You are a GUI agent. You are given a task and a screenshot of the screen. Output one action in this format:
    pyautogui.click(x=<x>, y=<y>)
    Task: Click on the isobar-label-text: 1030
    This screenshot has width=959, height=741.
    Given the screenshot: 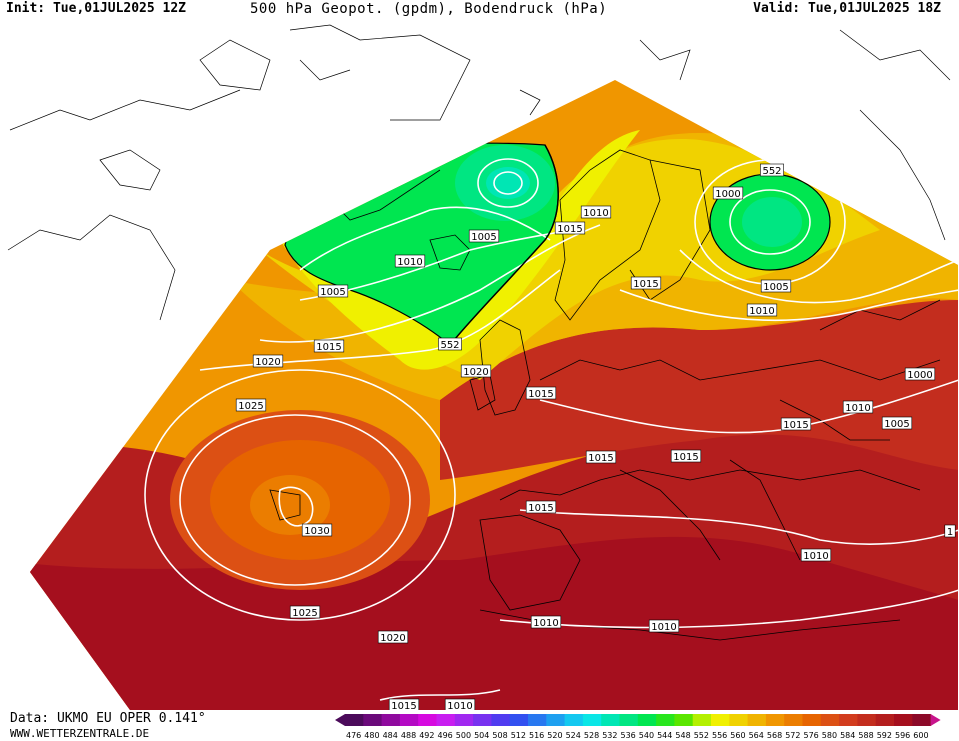 What is the action you would take?
    pyautogui.click(x=316, y=531)
    